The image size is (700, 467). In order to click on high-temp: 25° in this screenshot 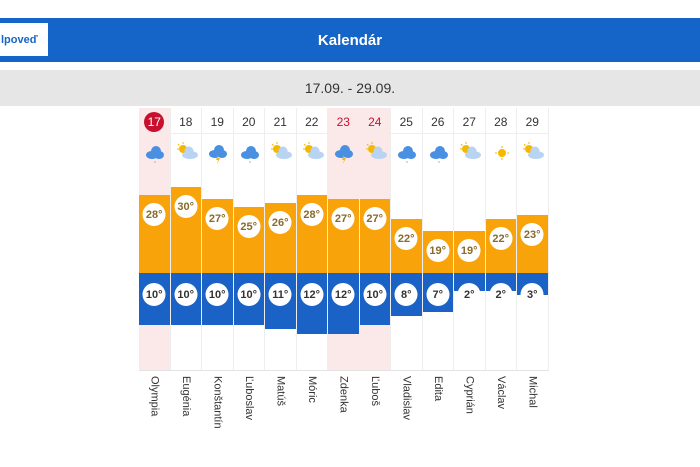, I will do `click(249, 226)`.